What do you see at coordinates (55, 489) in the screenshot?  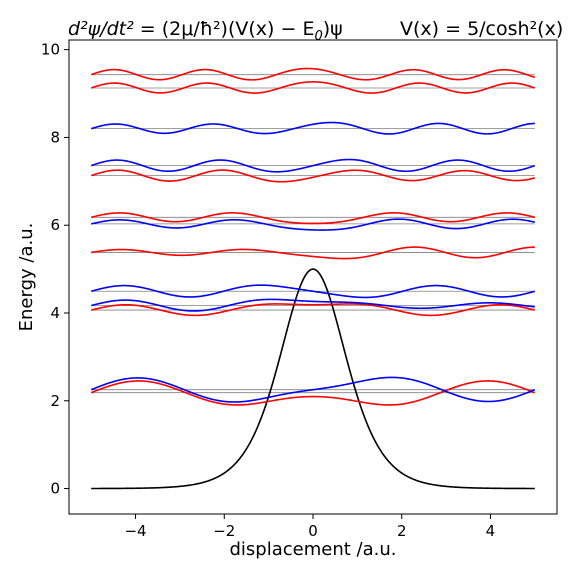 I see `y-tick-label: 0` at bounding box center [55, 489].